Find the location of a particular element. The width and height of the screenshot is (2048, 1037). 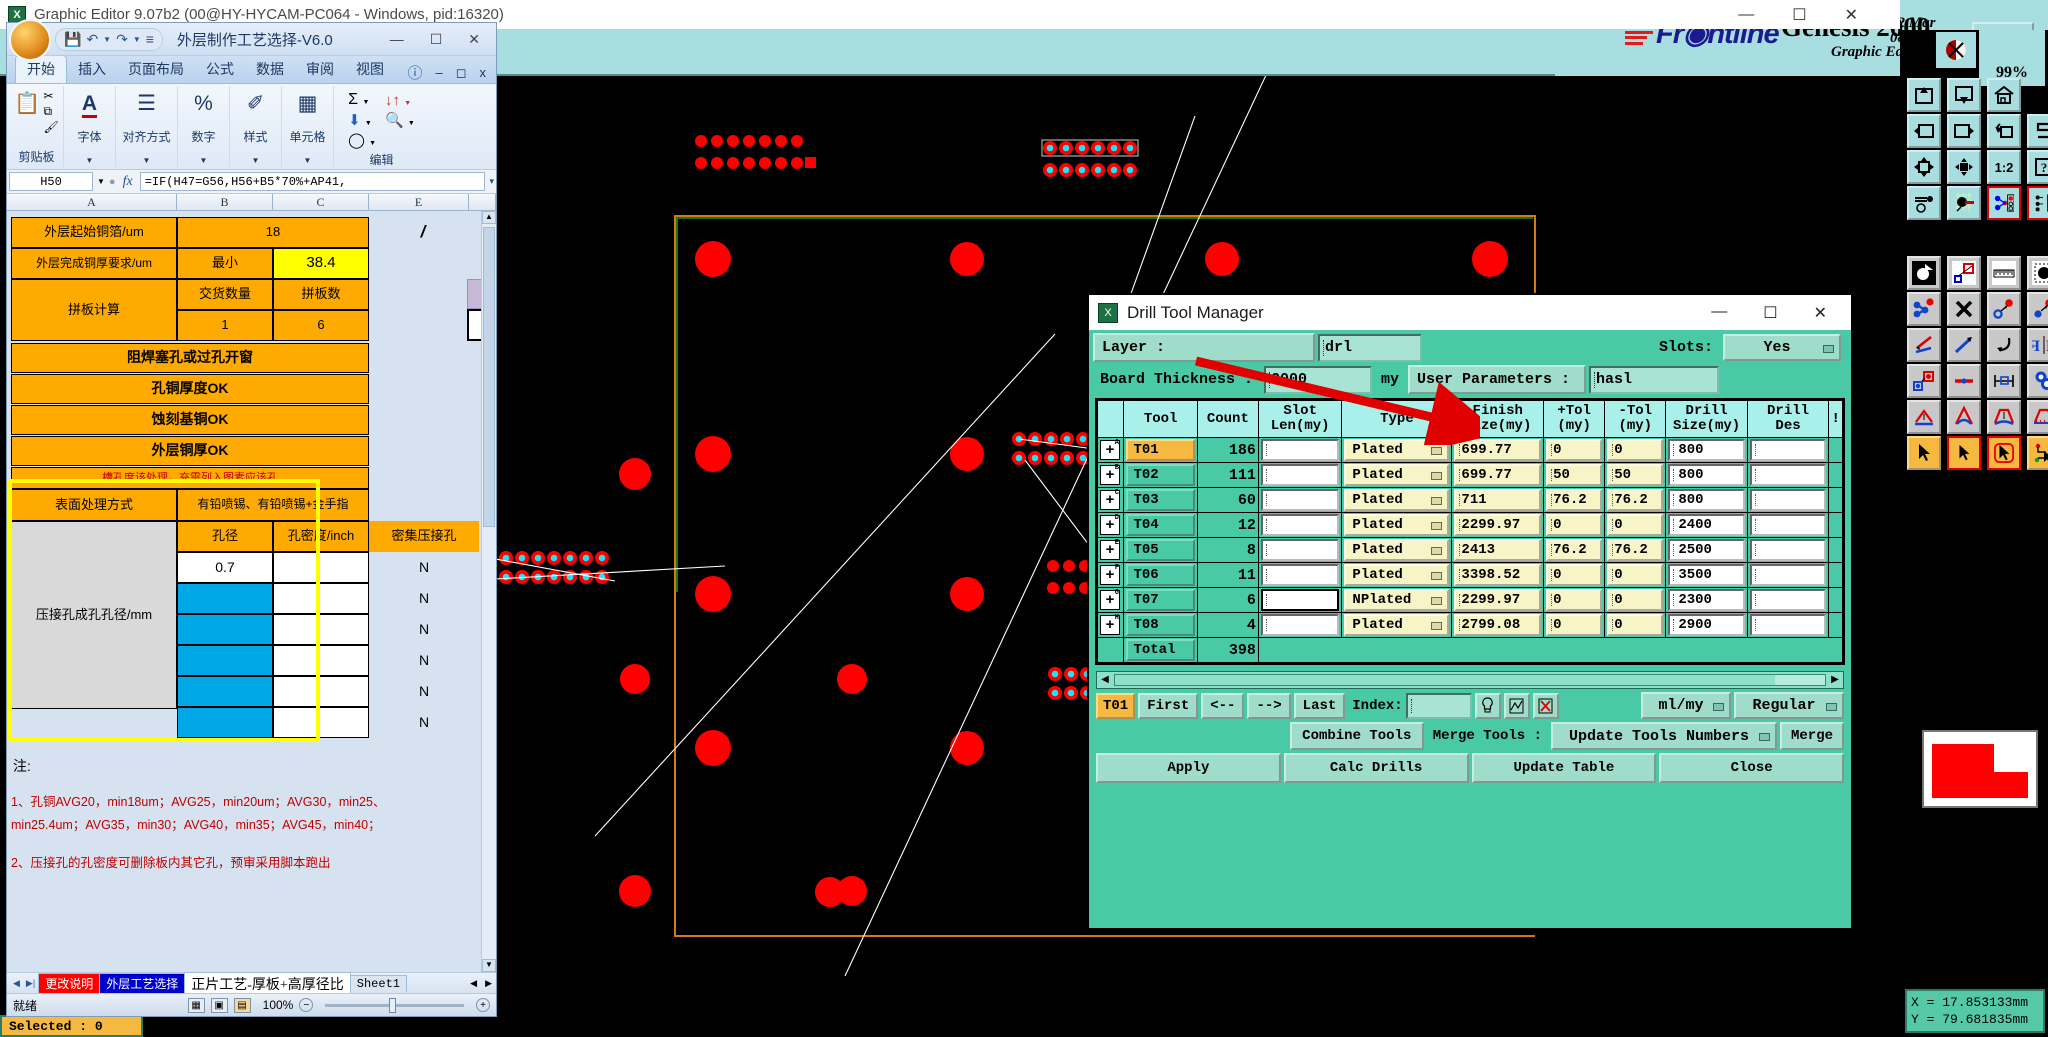

row-expand-cell: + A is located at coordinates (1110, 450).